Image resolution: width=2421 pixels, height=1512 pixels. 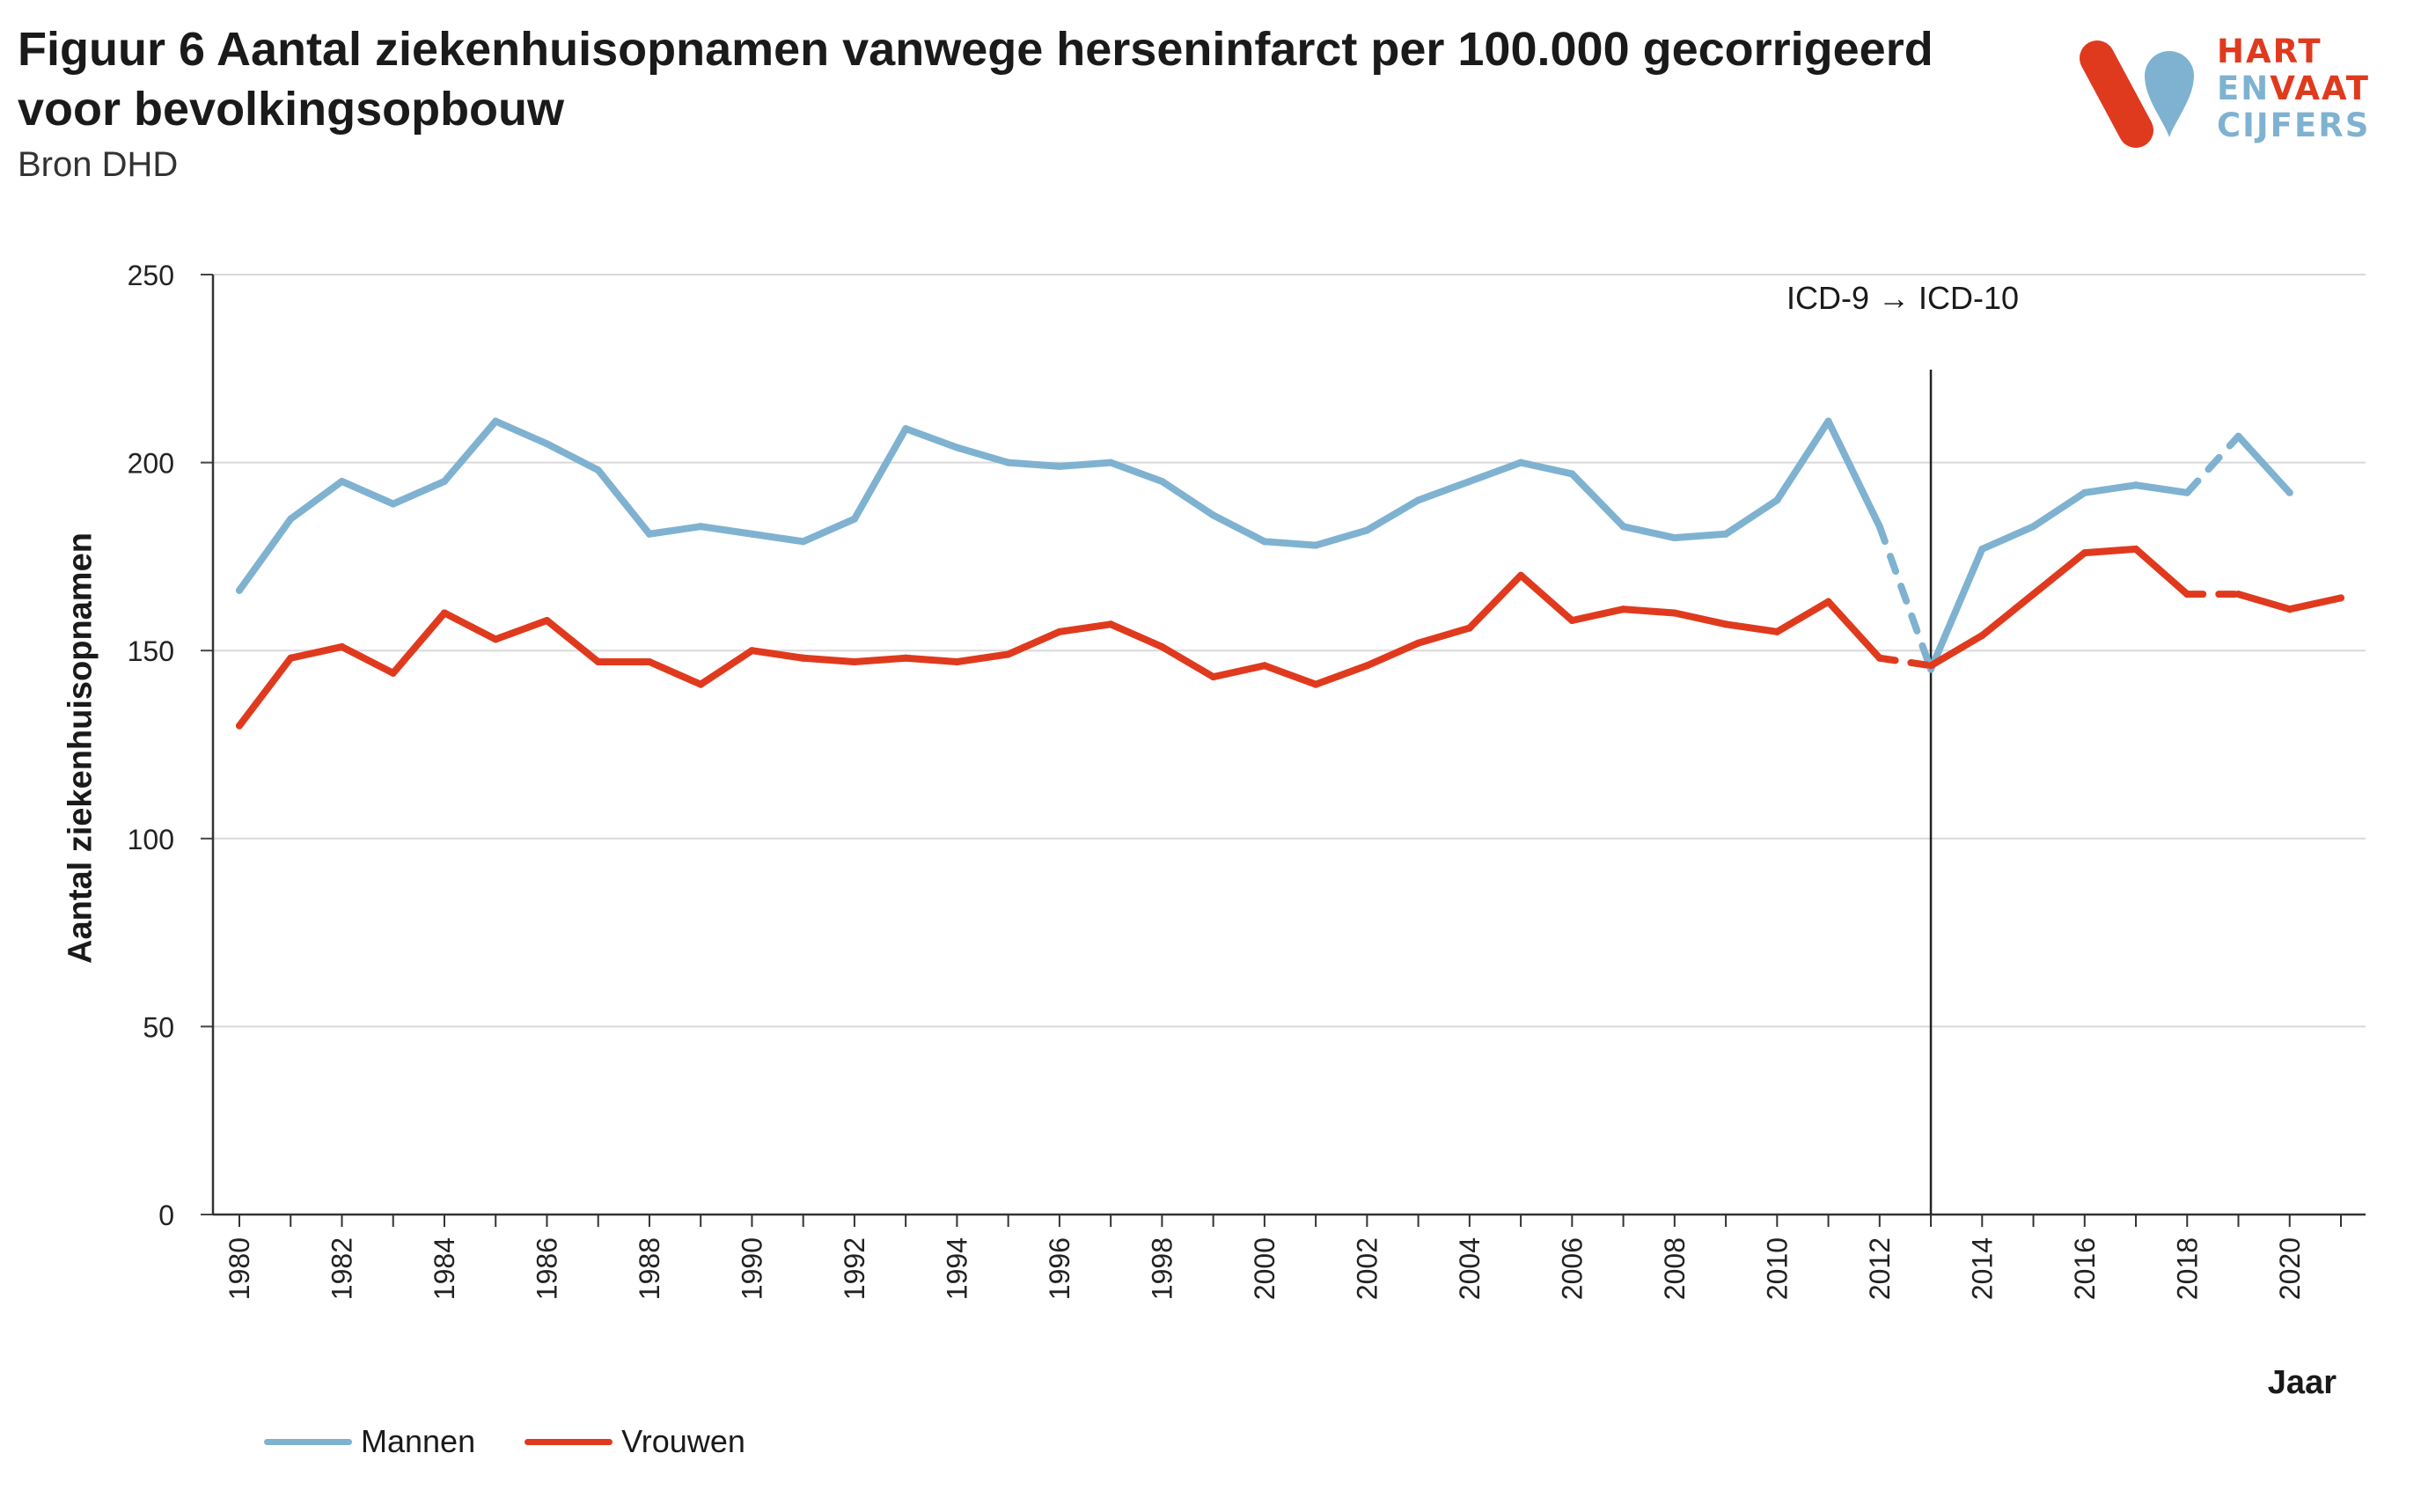 I want to click on y-tick-label: 200, so click(x=151, y=464).